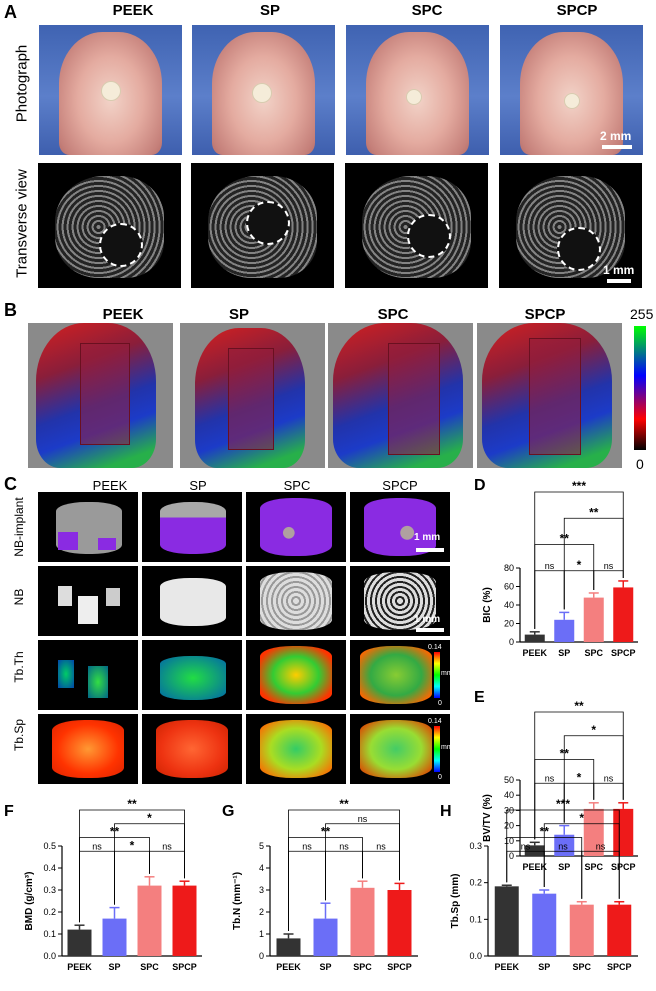 Image resolution: width=656 pixels, height=991 pixels. Describe the element at coordinates (480, 485) in the screenshot. I see `chart-d-panel-letter: D` at that location.